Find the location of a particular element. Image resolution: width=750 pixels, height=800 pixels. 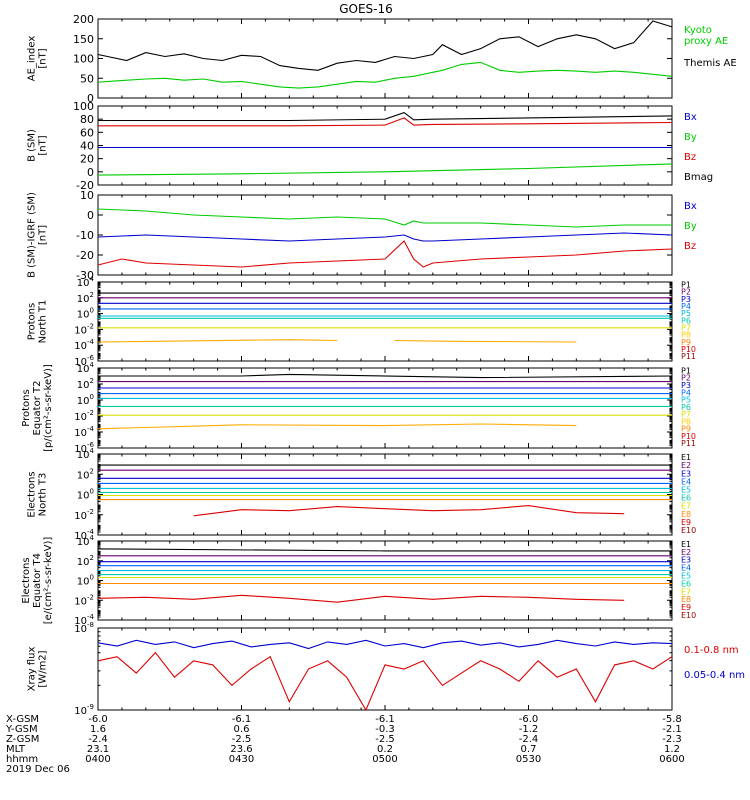

x-axis-value: -6.0 is located at coordinates (98, 719).